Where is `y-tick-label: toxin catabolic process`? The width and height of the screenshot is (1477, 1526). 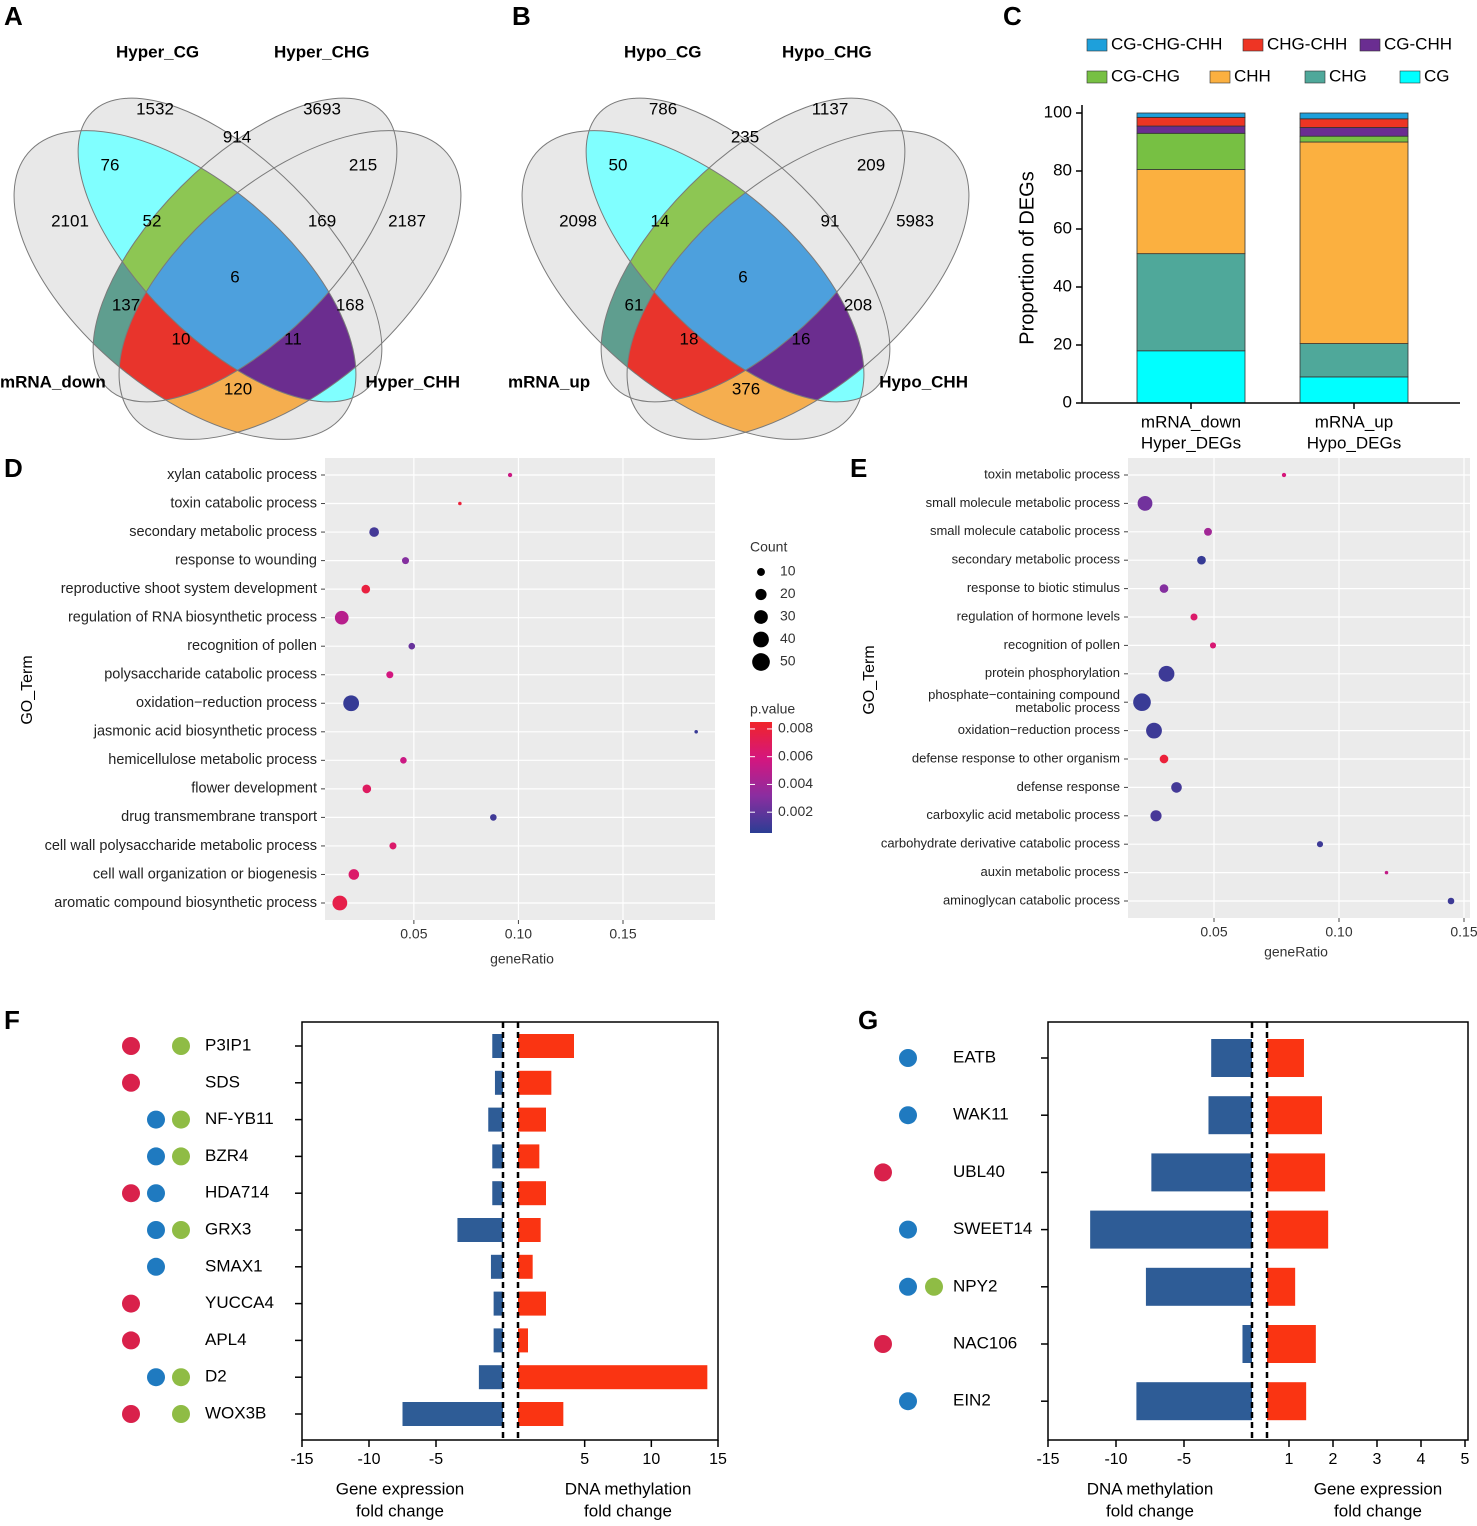 y-tick-label: toxin catabolic process is located at coordinates (243, 503).